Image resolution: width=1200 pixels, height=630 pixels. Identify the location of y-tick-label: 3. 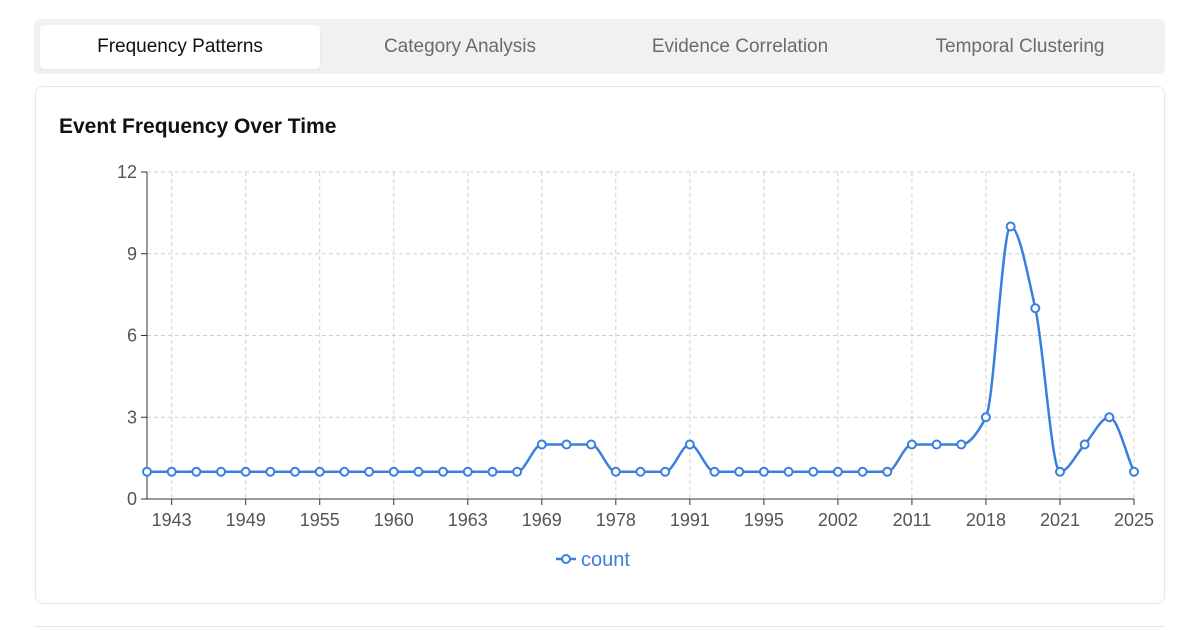
(132, 417).